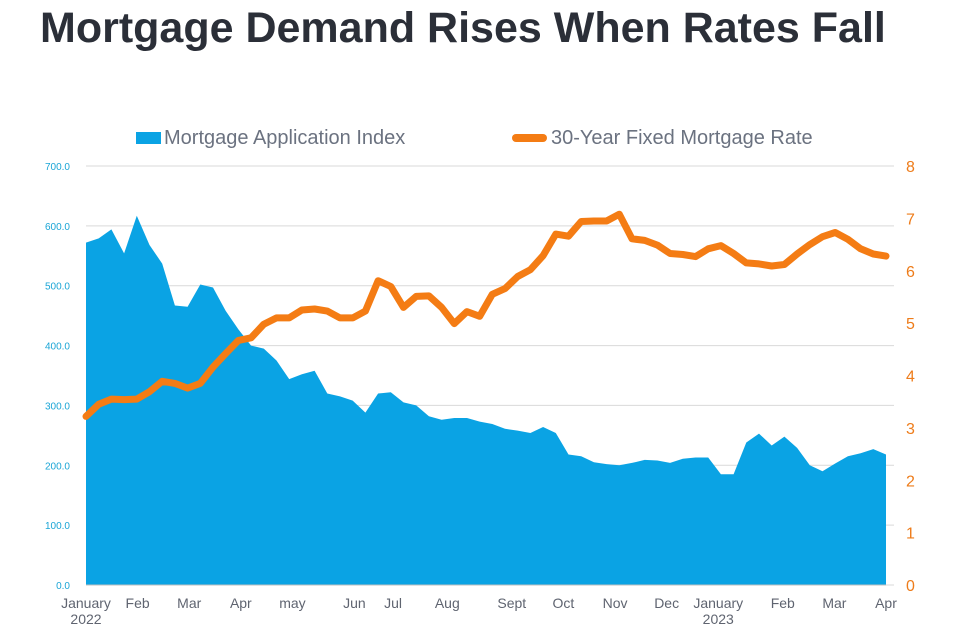 This screenshot has height=644, width=960. What do you see at coordinates (284, 138) in the screenshot?
I see `legend-label-application-index: Mortgage Application Index` at bounding box center [284, 138].